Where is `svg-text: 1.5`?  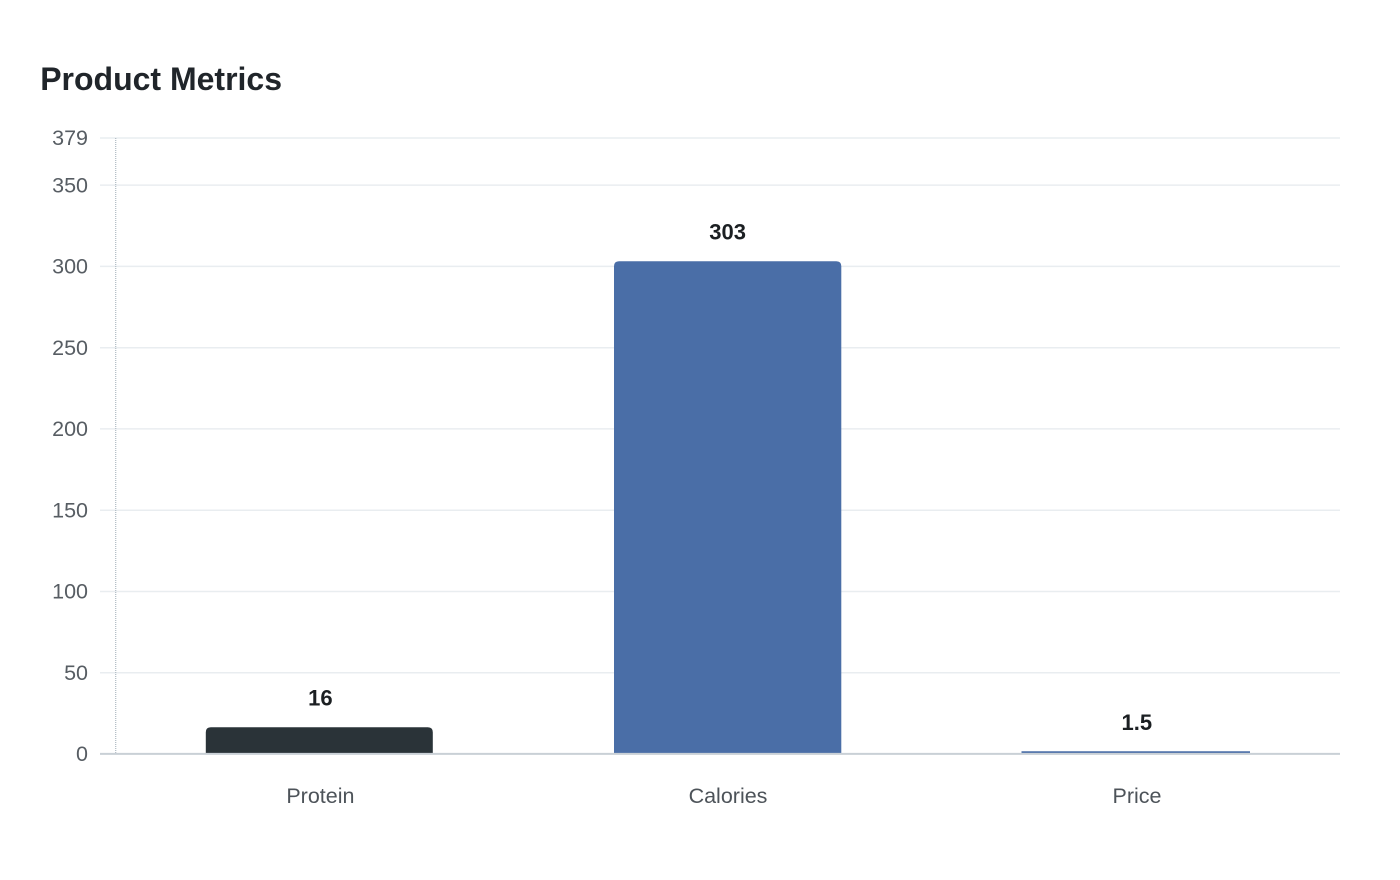 svg-text: 1.5 is located at coordinates (1137, 722).